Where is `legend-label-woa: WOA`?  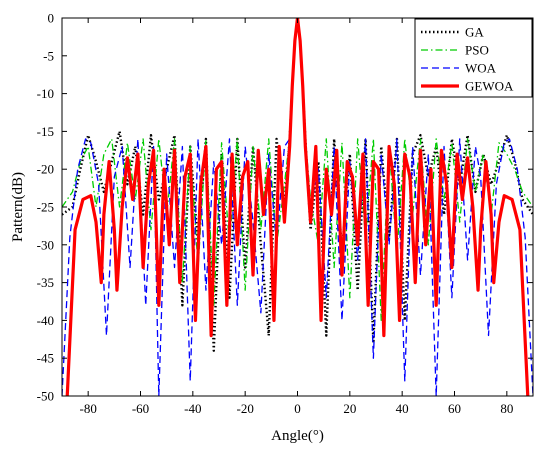
legend-label-woa: WOA is located at coordinates (481, 68).